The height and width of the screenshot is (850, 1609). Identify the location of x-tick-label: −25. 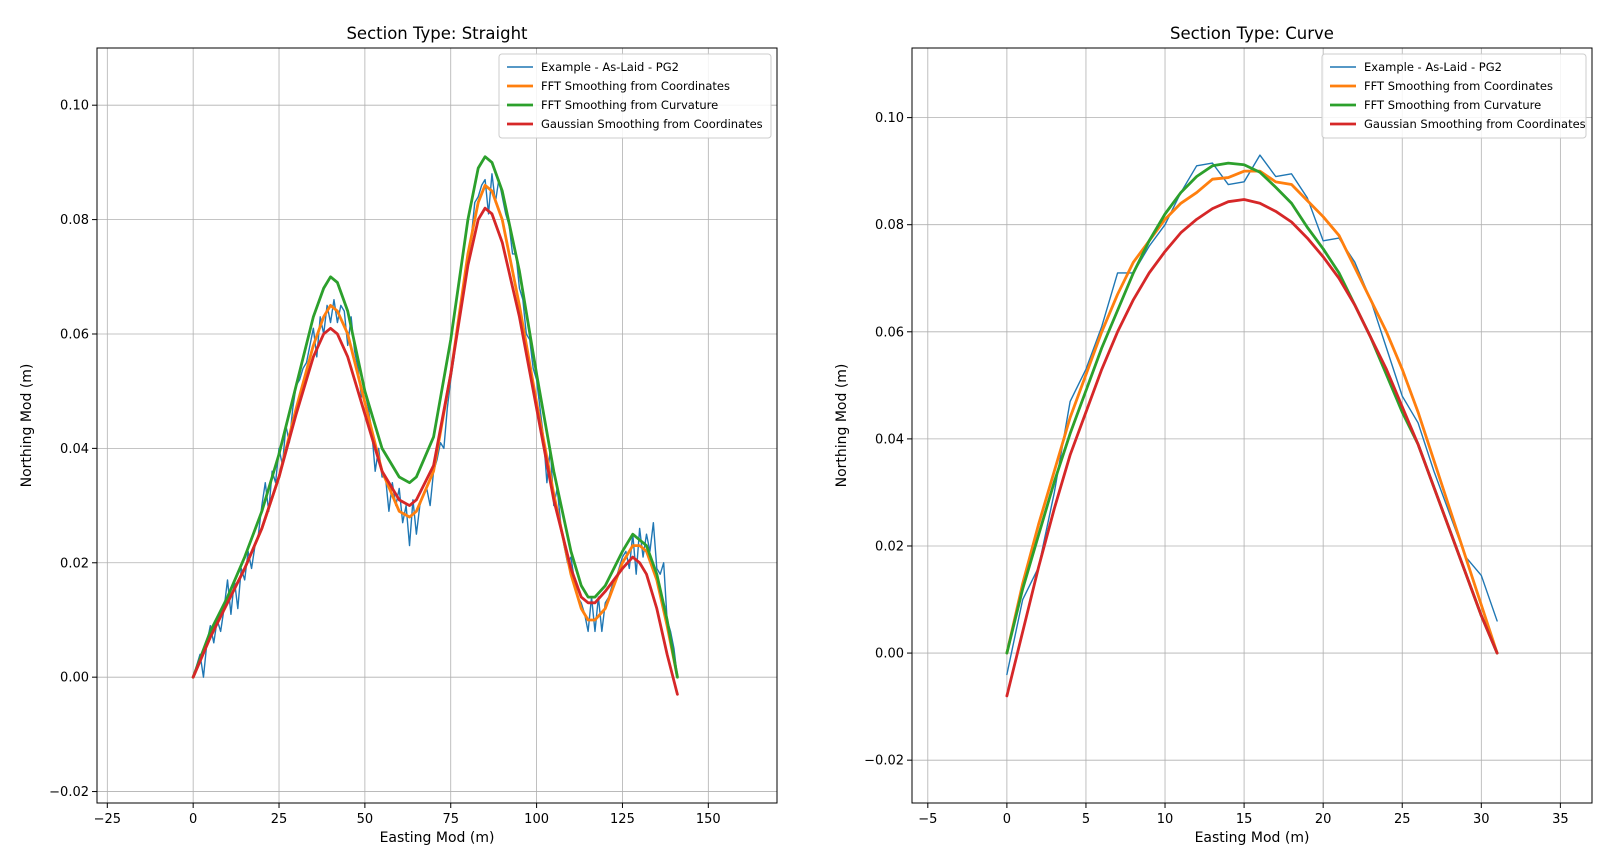
(107, 819).